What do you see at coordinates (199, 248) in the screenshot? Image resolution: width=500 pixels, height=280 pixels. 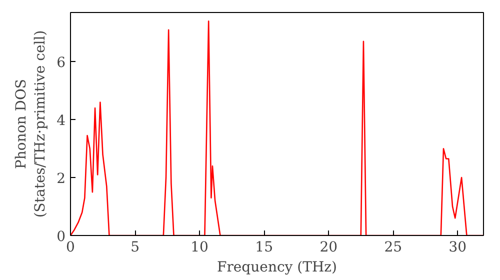 I see `x-tick-label: 10` at bounding box center [199, 248].